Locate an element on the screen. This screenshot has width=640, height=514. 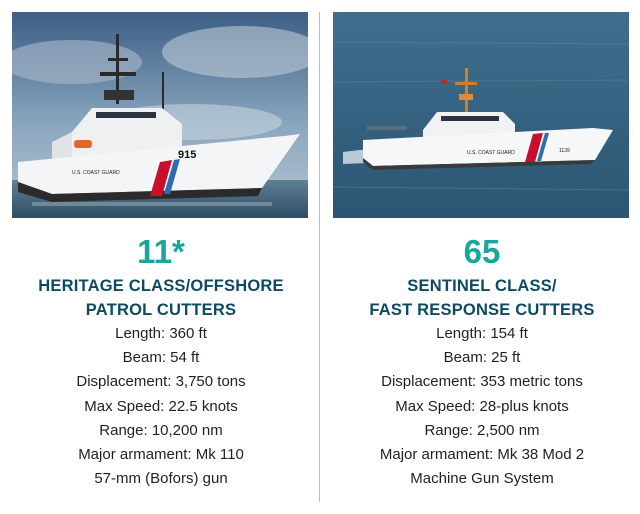
spec-armament: Major armament: Mk 110 is located at coordinates (161, 455).